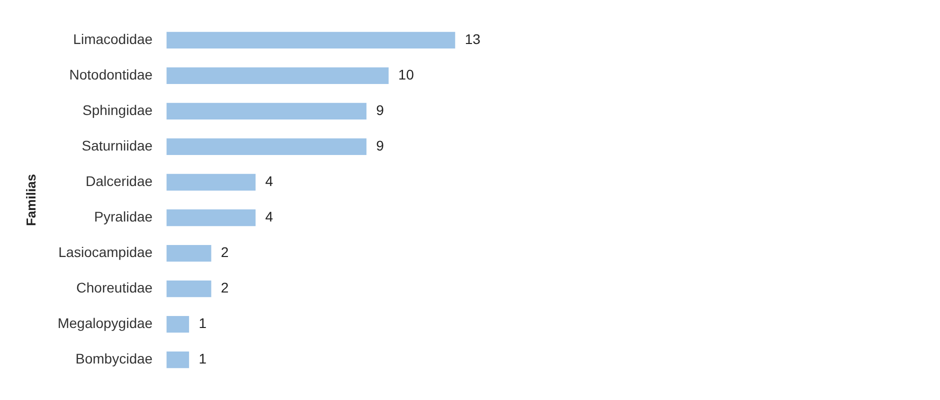  I want to click on y-tick-label: Choreutidae, so click(114, 288).